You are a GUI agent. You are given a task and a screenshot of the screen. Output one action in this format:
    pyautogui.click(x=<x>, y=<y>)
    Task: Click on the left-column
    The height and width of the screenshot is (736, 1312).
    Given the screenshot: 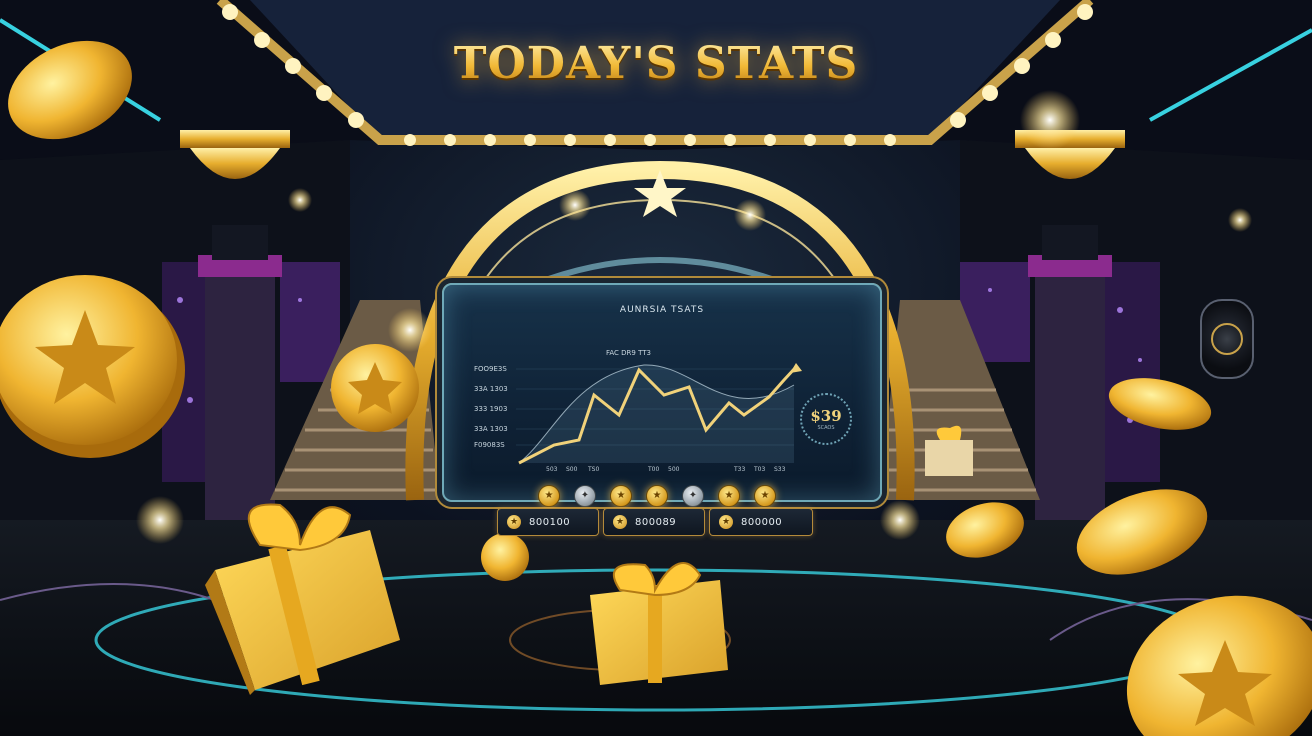 What is the action you would take?
    pyautogui.click(x=235, y=325)
    